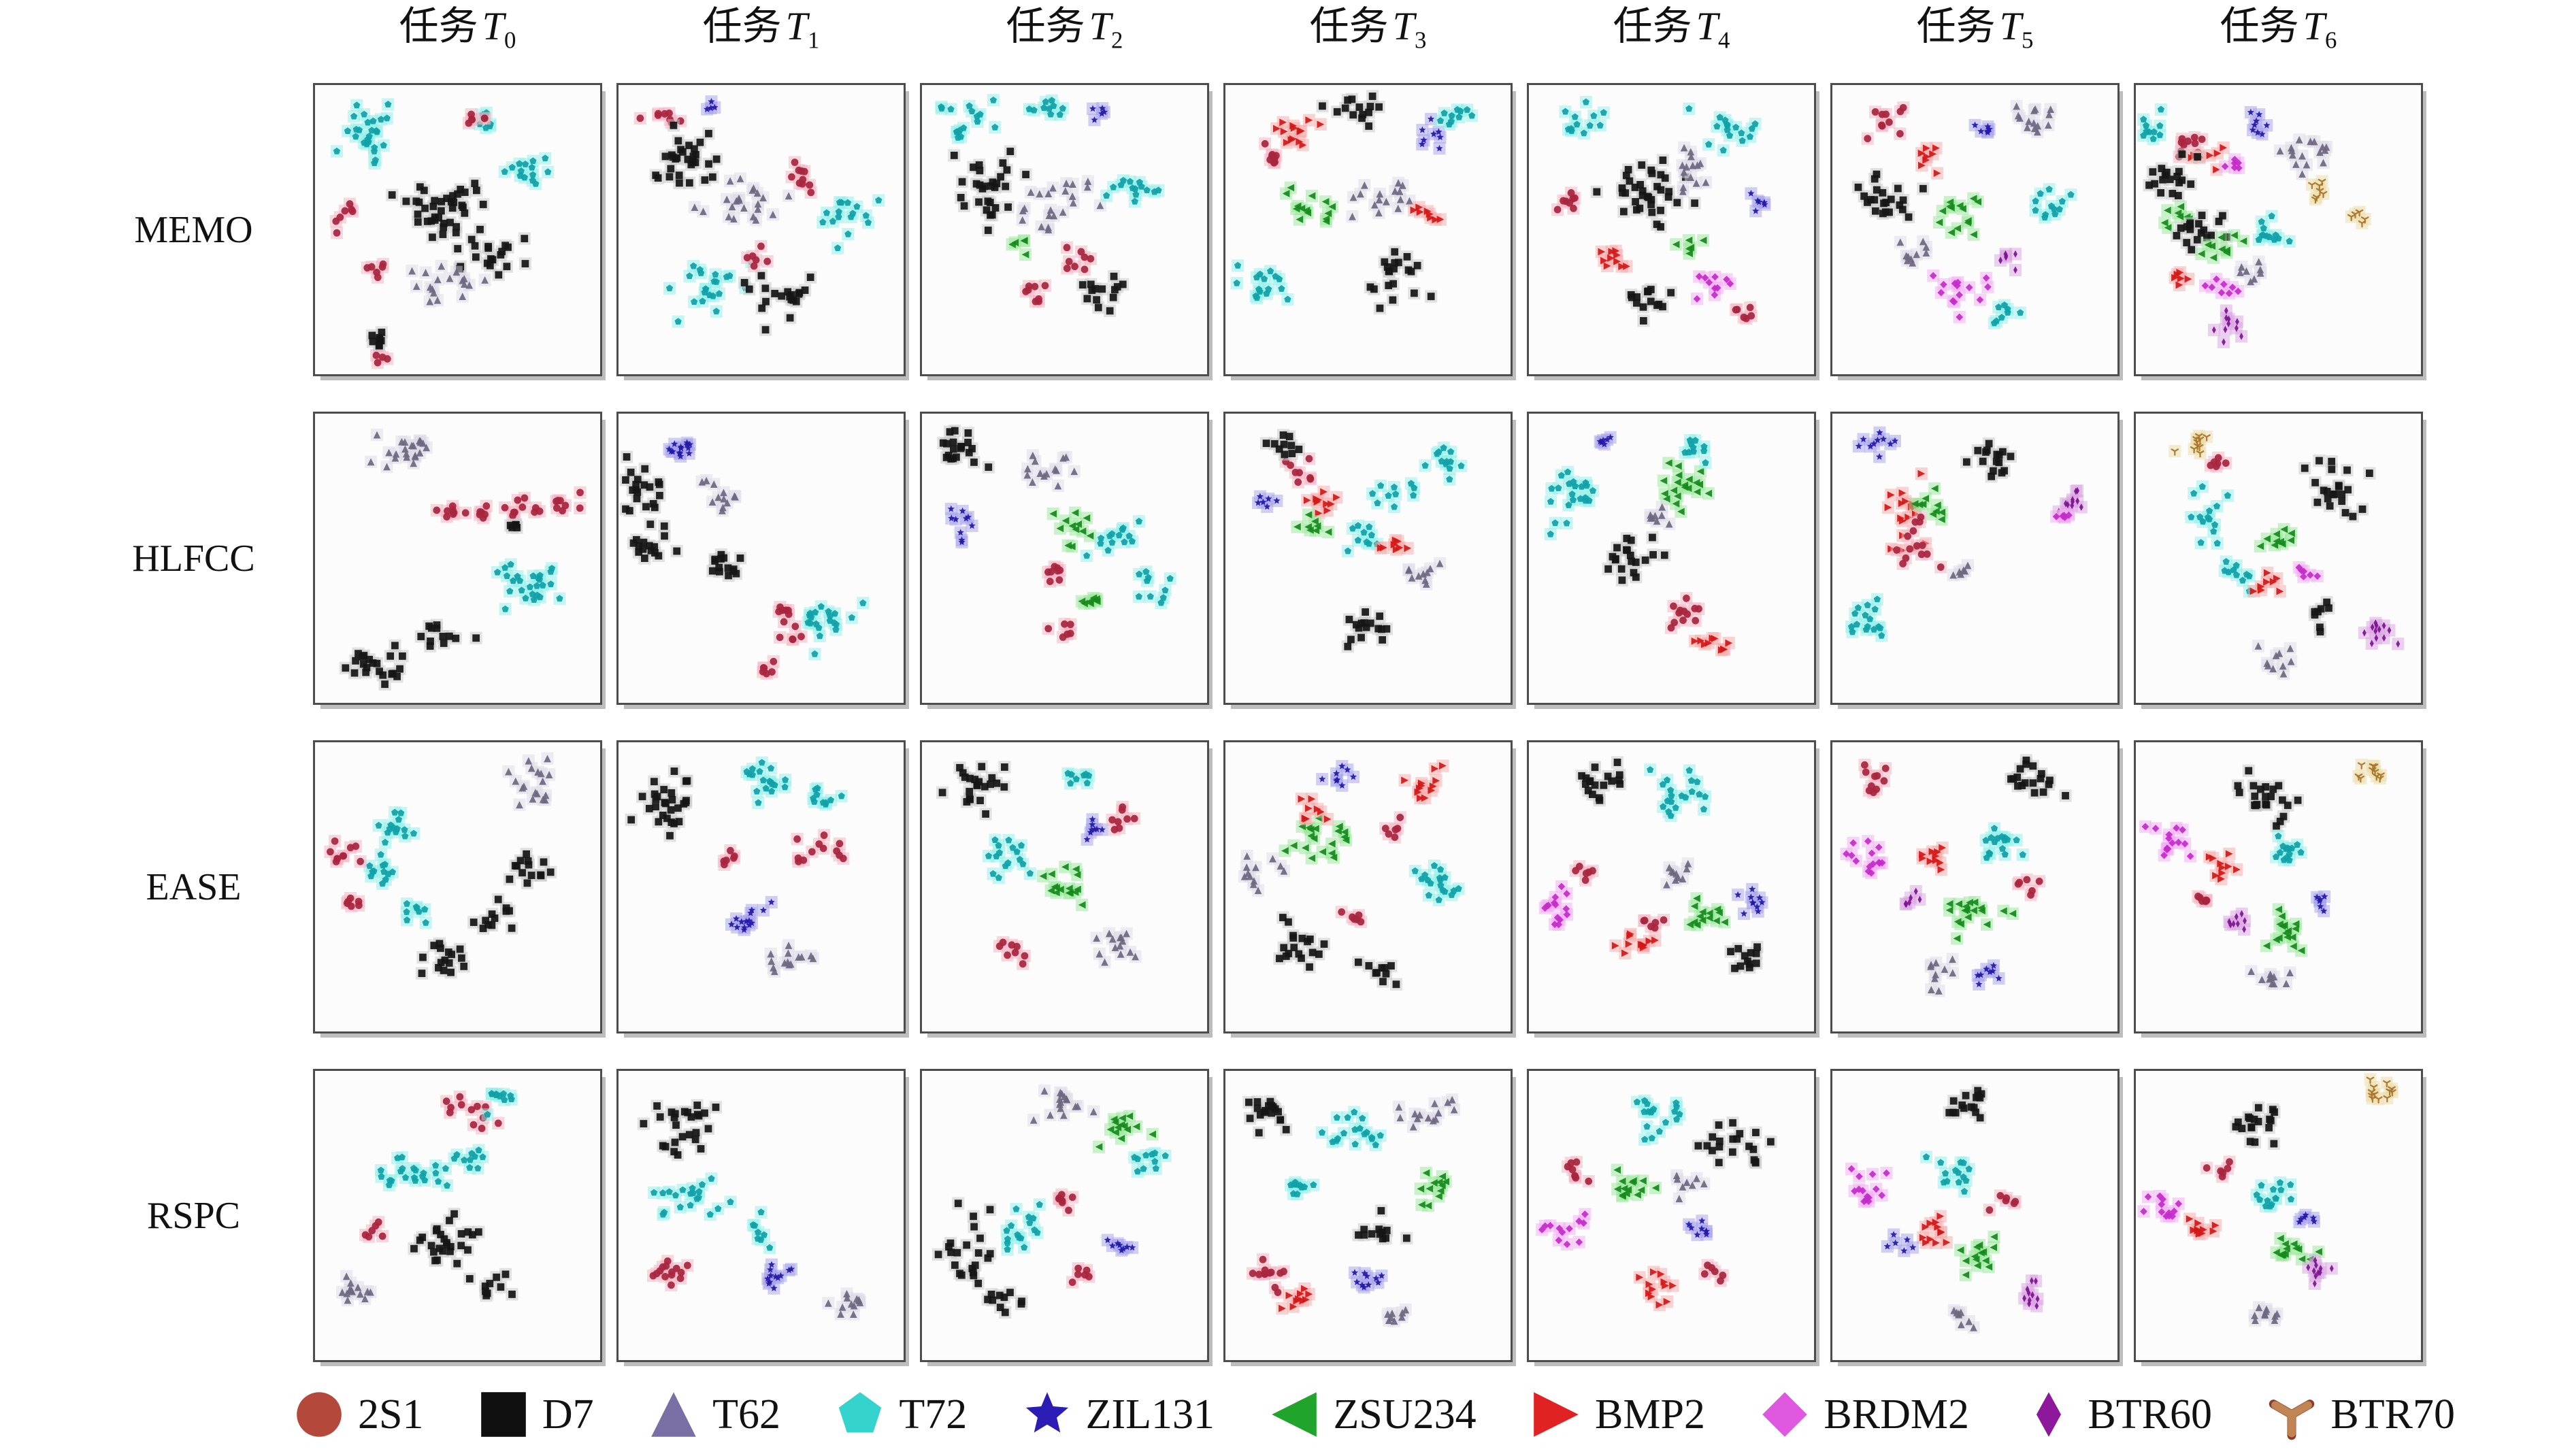 This screenshot has width=2572, height=1456. I want to click on btr60-marker-icon, so click(2049, 1414).